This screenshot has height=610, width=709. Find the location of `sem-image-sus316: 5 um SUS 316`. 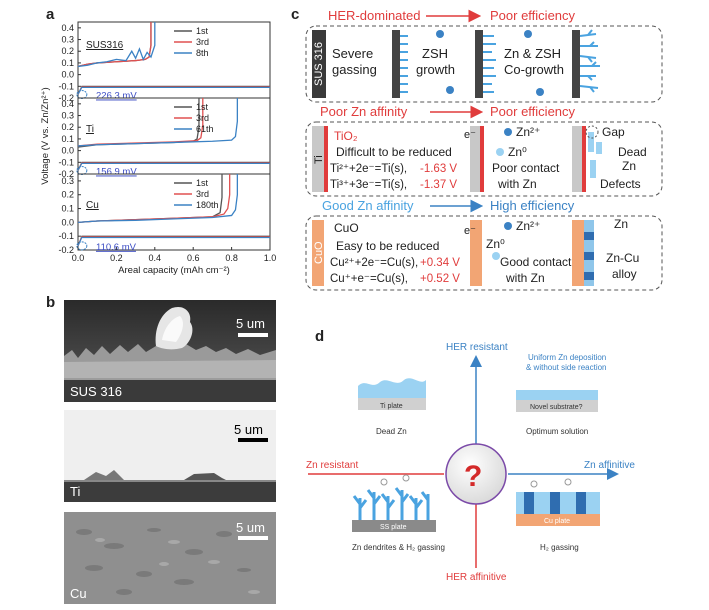

sem-image-sus316: 5 um SUS 316 is located at coordinates (170, 351).